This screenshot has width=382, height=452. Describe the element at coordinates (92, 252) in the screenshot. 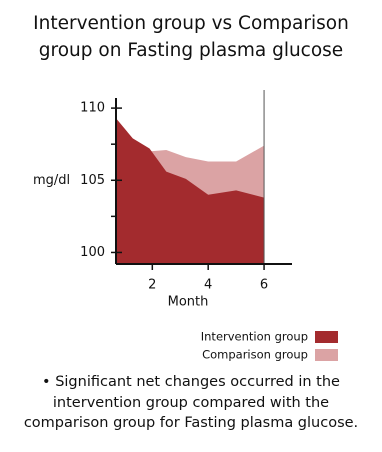

I see `y-tick-label: 100` at that location.